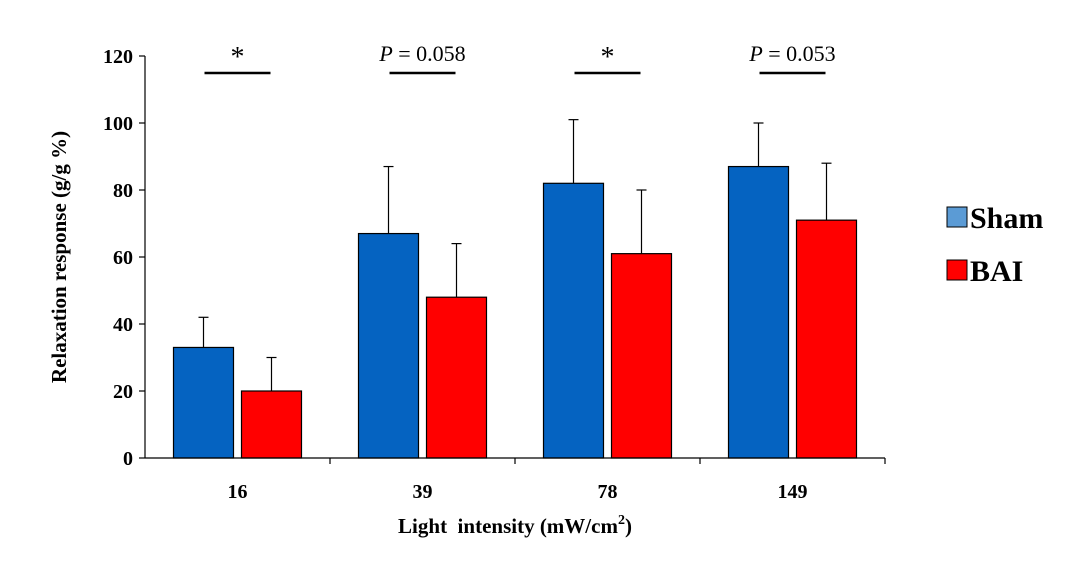 This screenshot has height=563, width=1080. What do you see at coordinates (238, 492) in the screenshot?
I see `x-tick-label: 16` at bounding box center [238, 492].